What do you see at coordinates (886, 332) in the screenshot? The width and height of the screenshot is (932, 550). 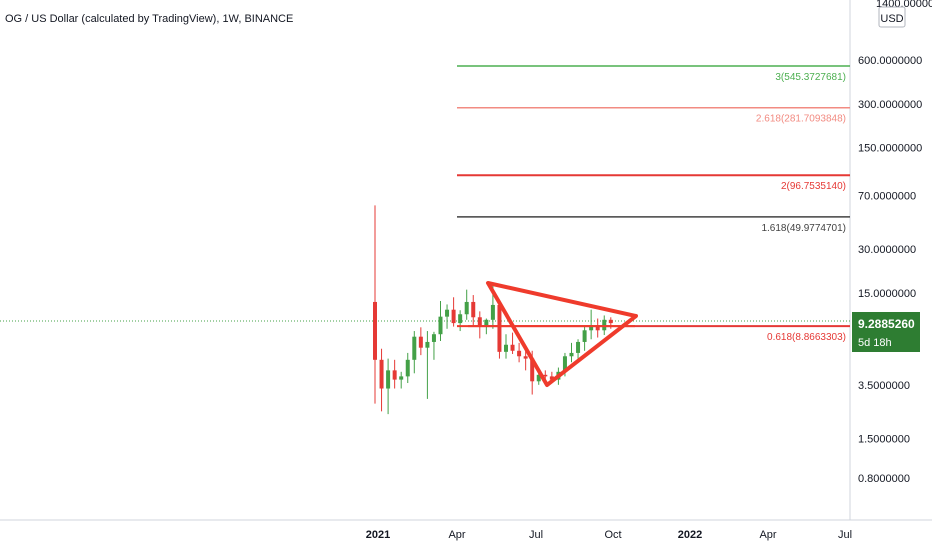 I see `last-price-badge: 9.2885260 5d 18h` at bounding box center [886, 332].